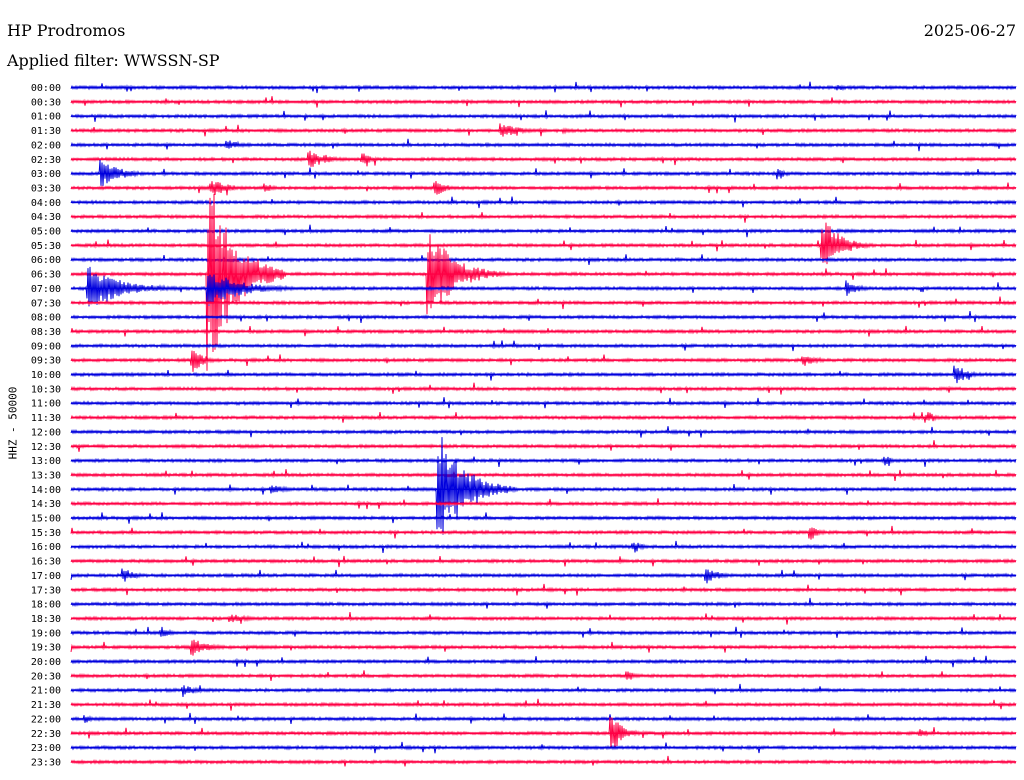 This screenshot has width=1024, height=780. Describe the element at coordinates (46, 504) in the screenshot. I see `row-time-label: 14:30` at that location.